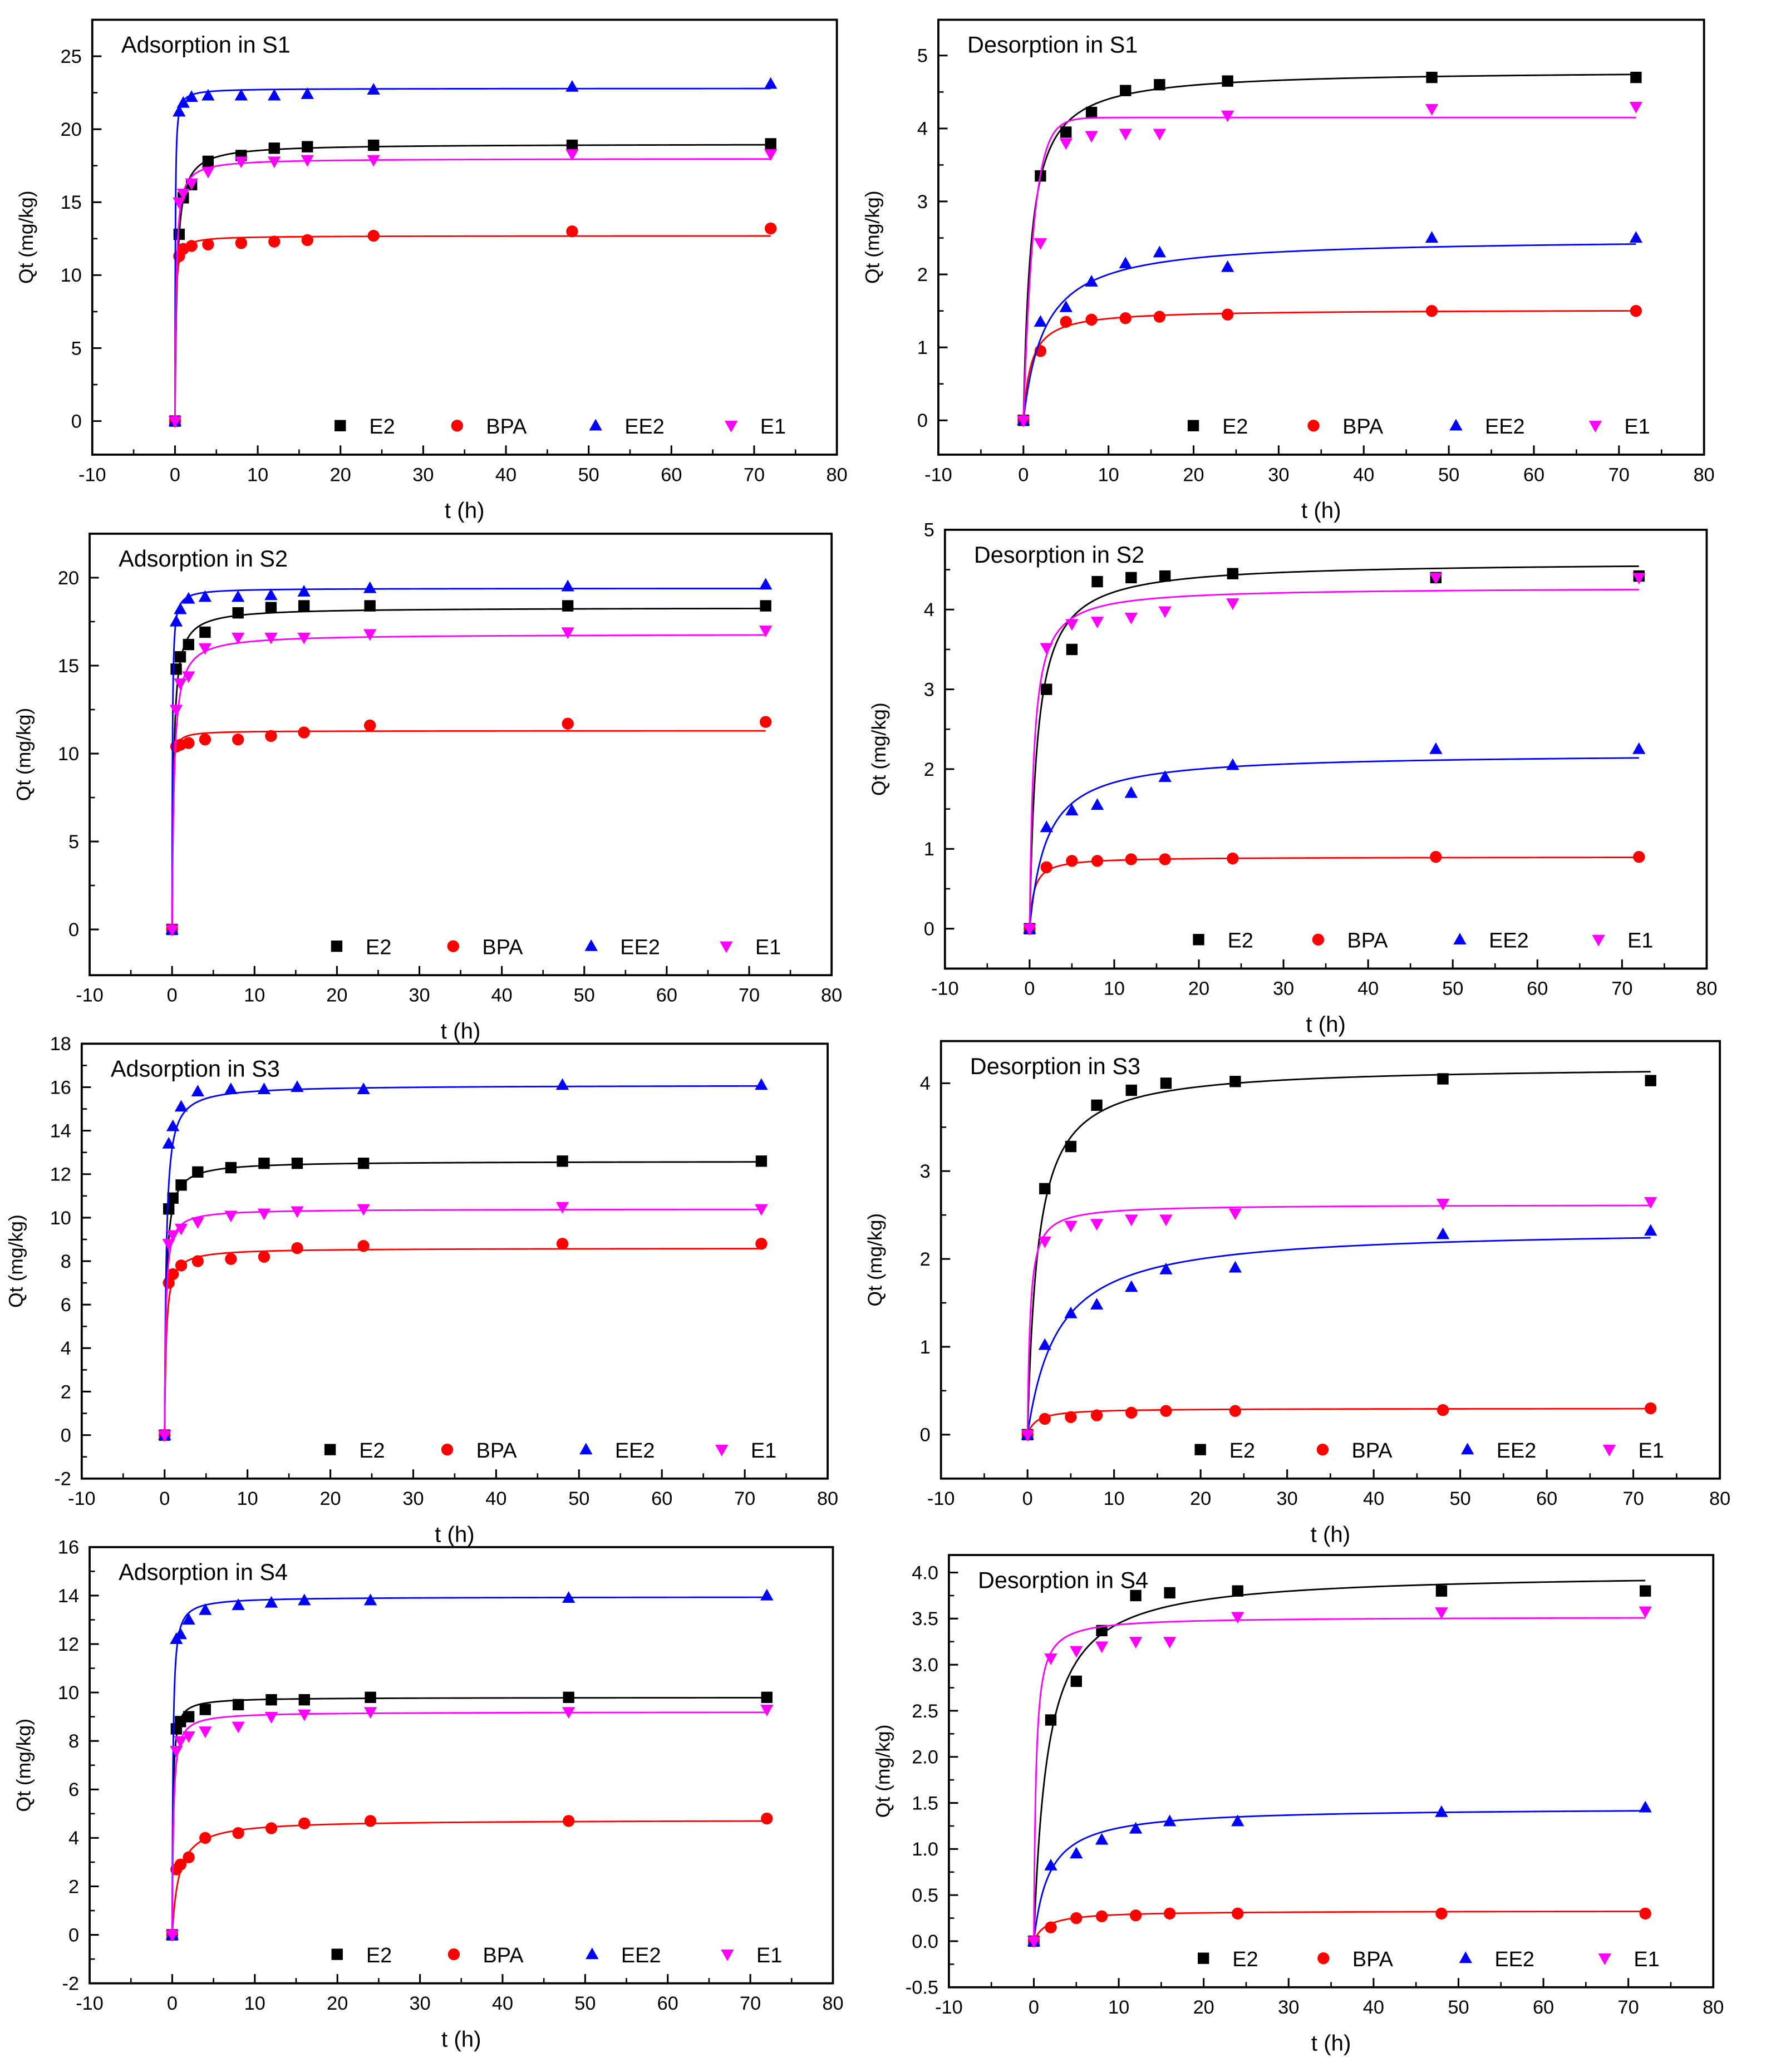  What do you see at coordinates (60, 1044) in the screenshot?
I see `y-tick-label: 18` at bounding box center [60, 1044].